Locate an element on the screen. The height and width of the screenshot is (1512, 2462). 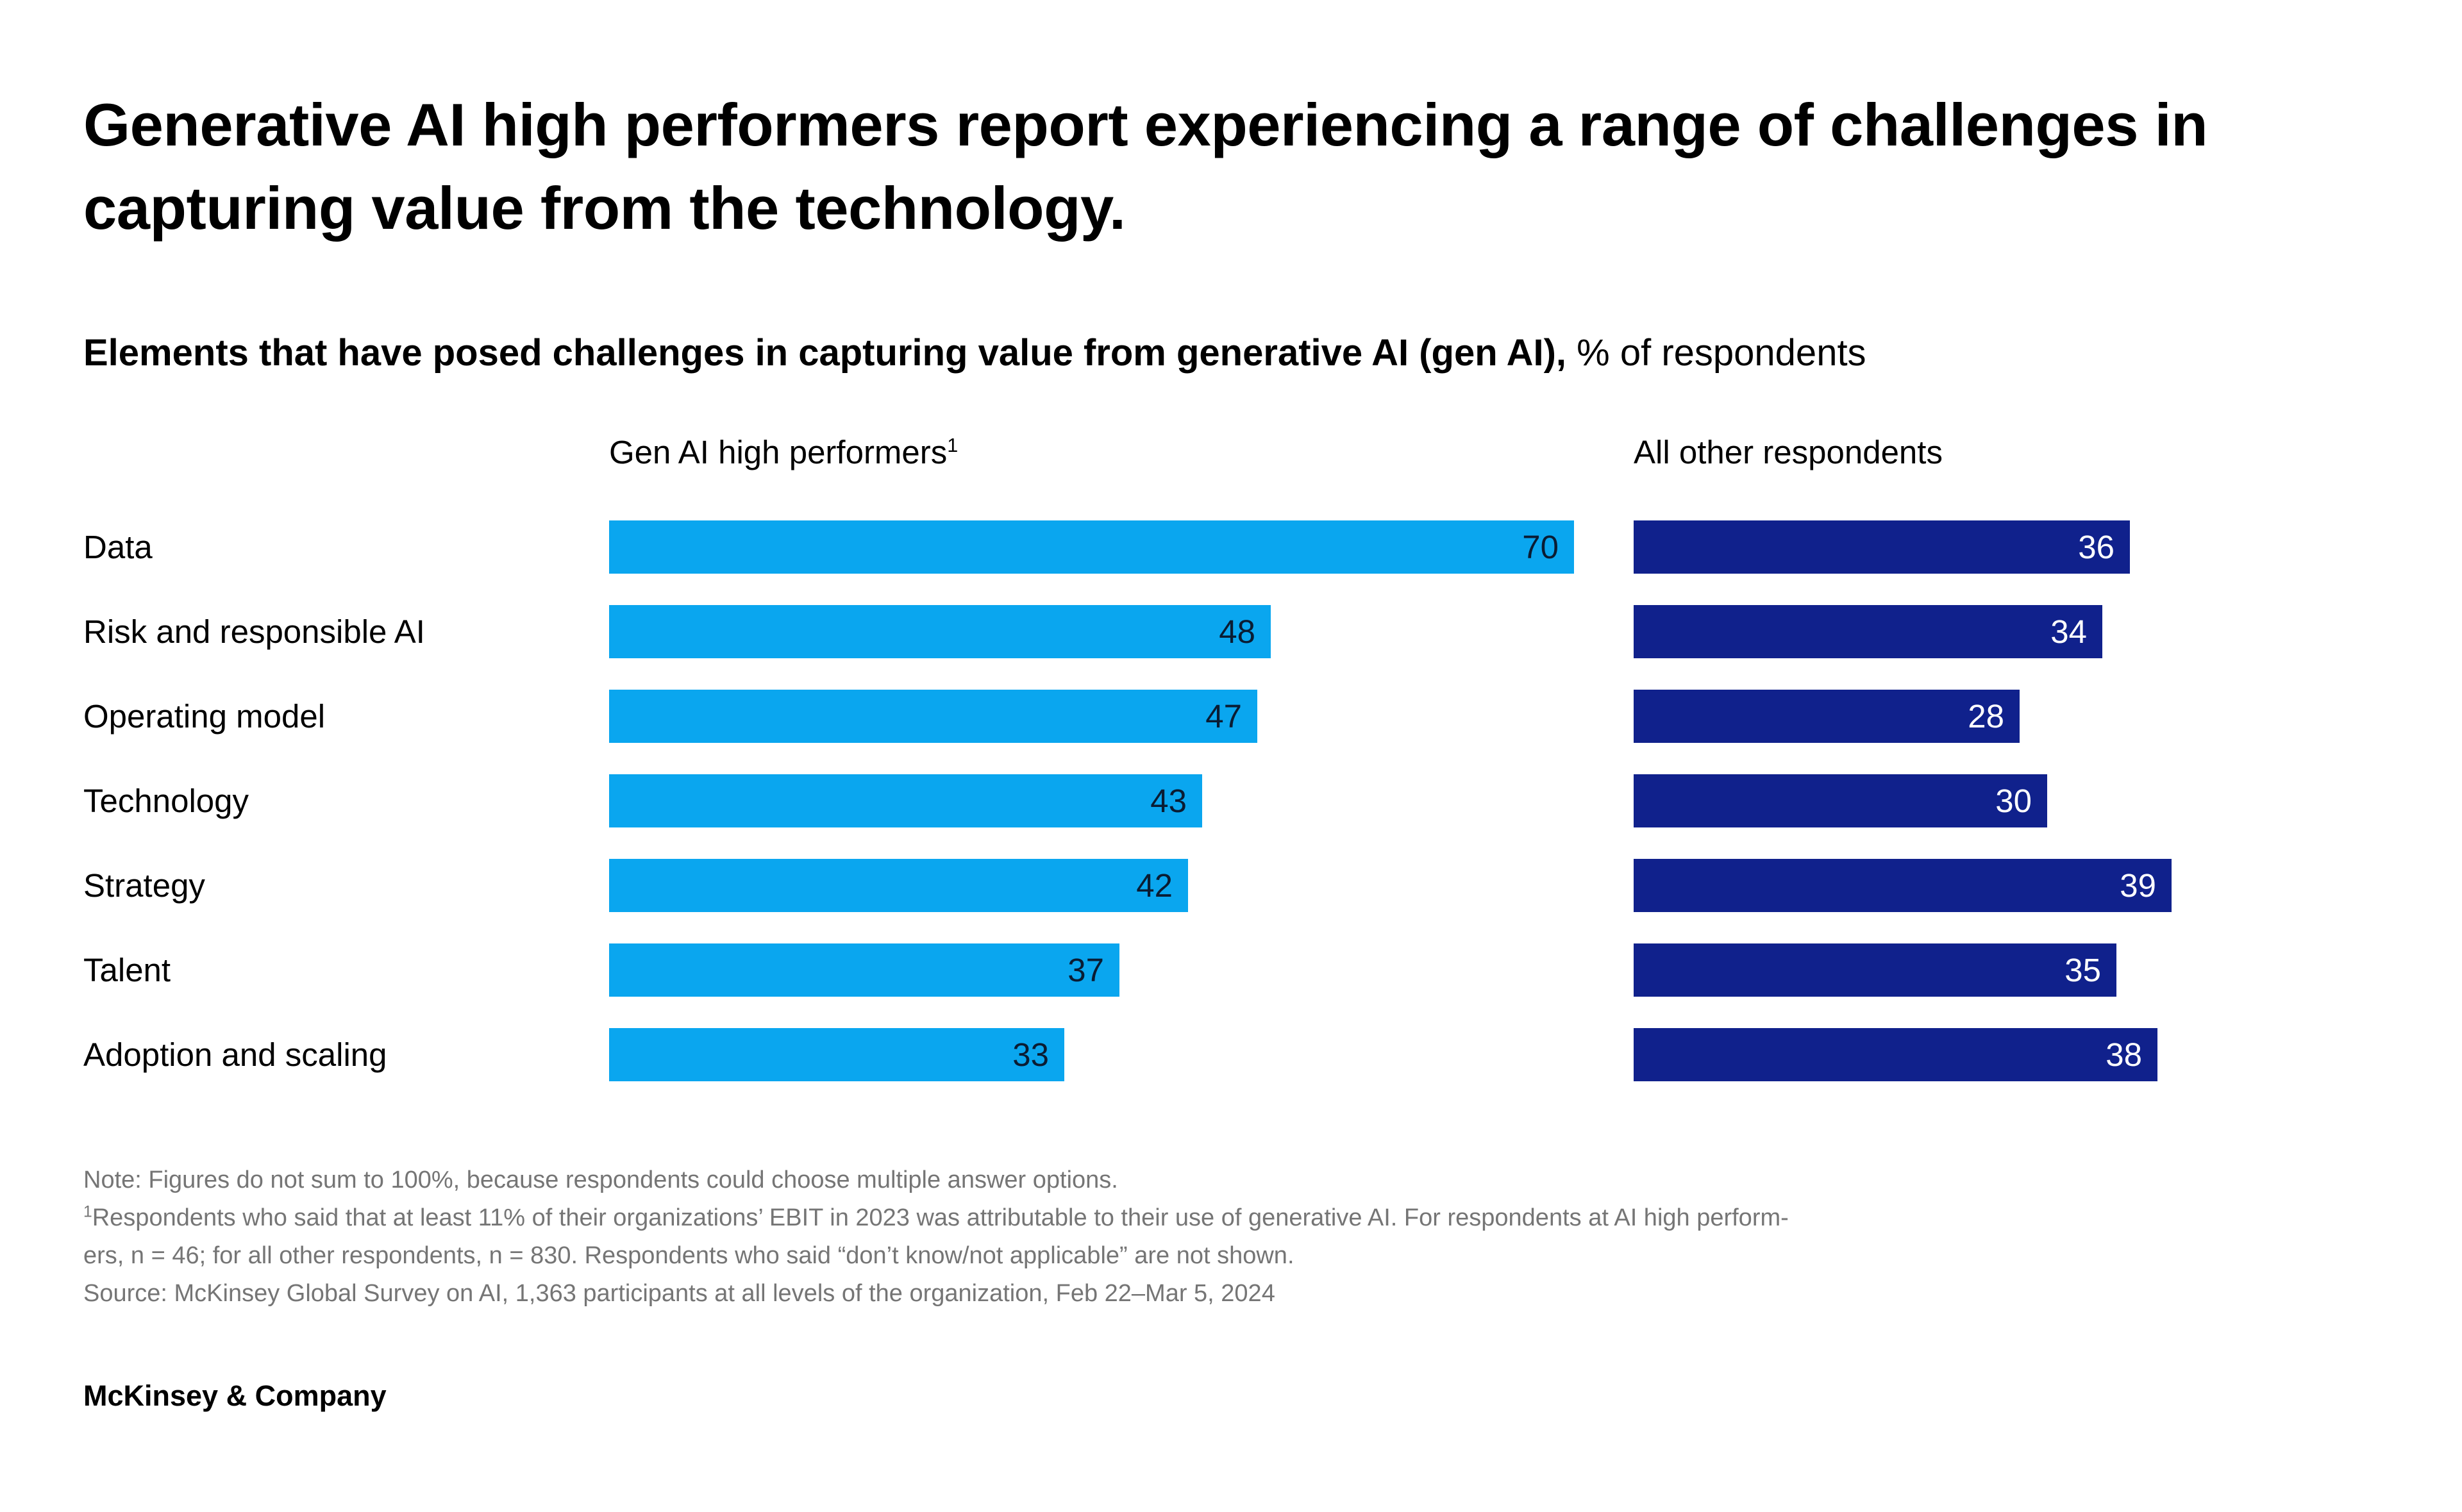
bar-value-label: 39 is located at coordinates (2138, 886).